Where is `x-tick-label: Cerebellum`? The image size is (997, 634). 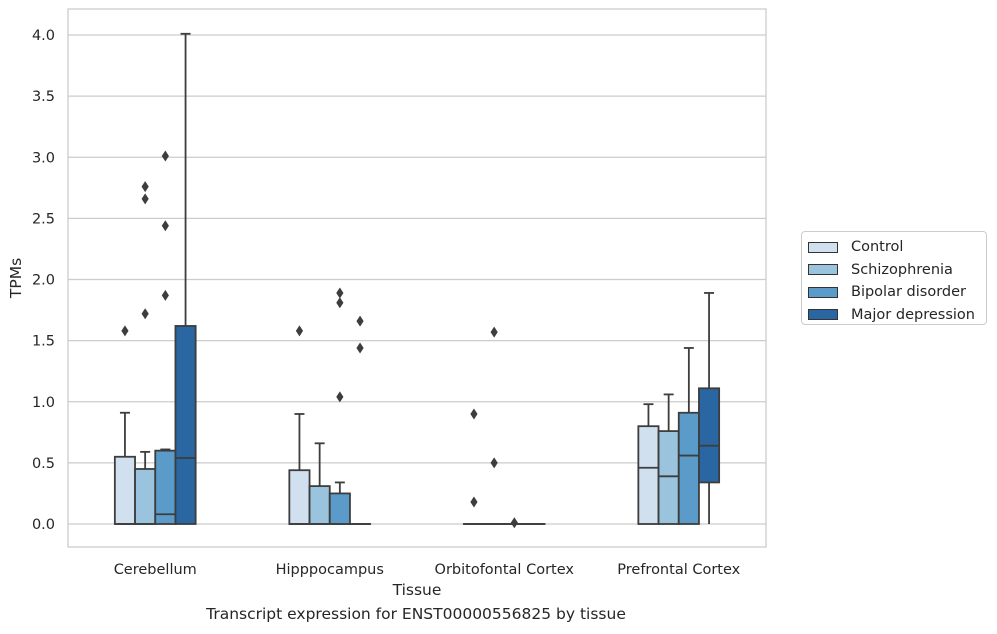 x-tick-label: Cerebellum is located at coordinates (155, 570).